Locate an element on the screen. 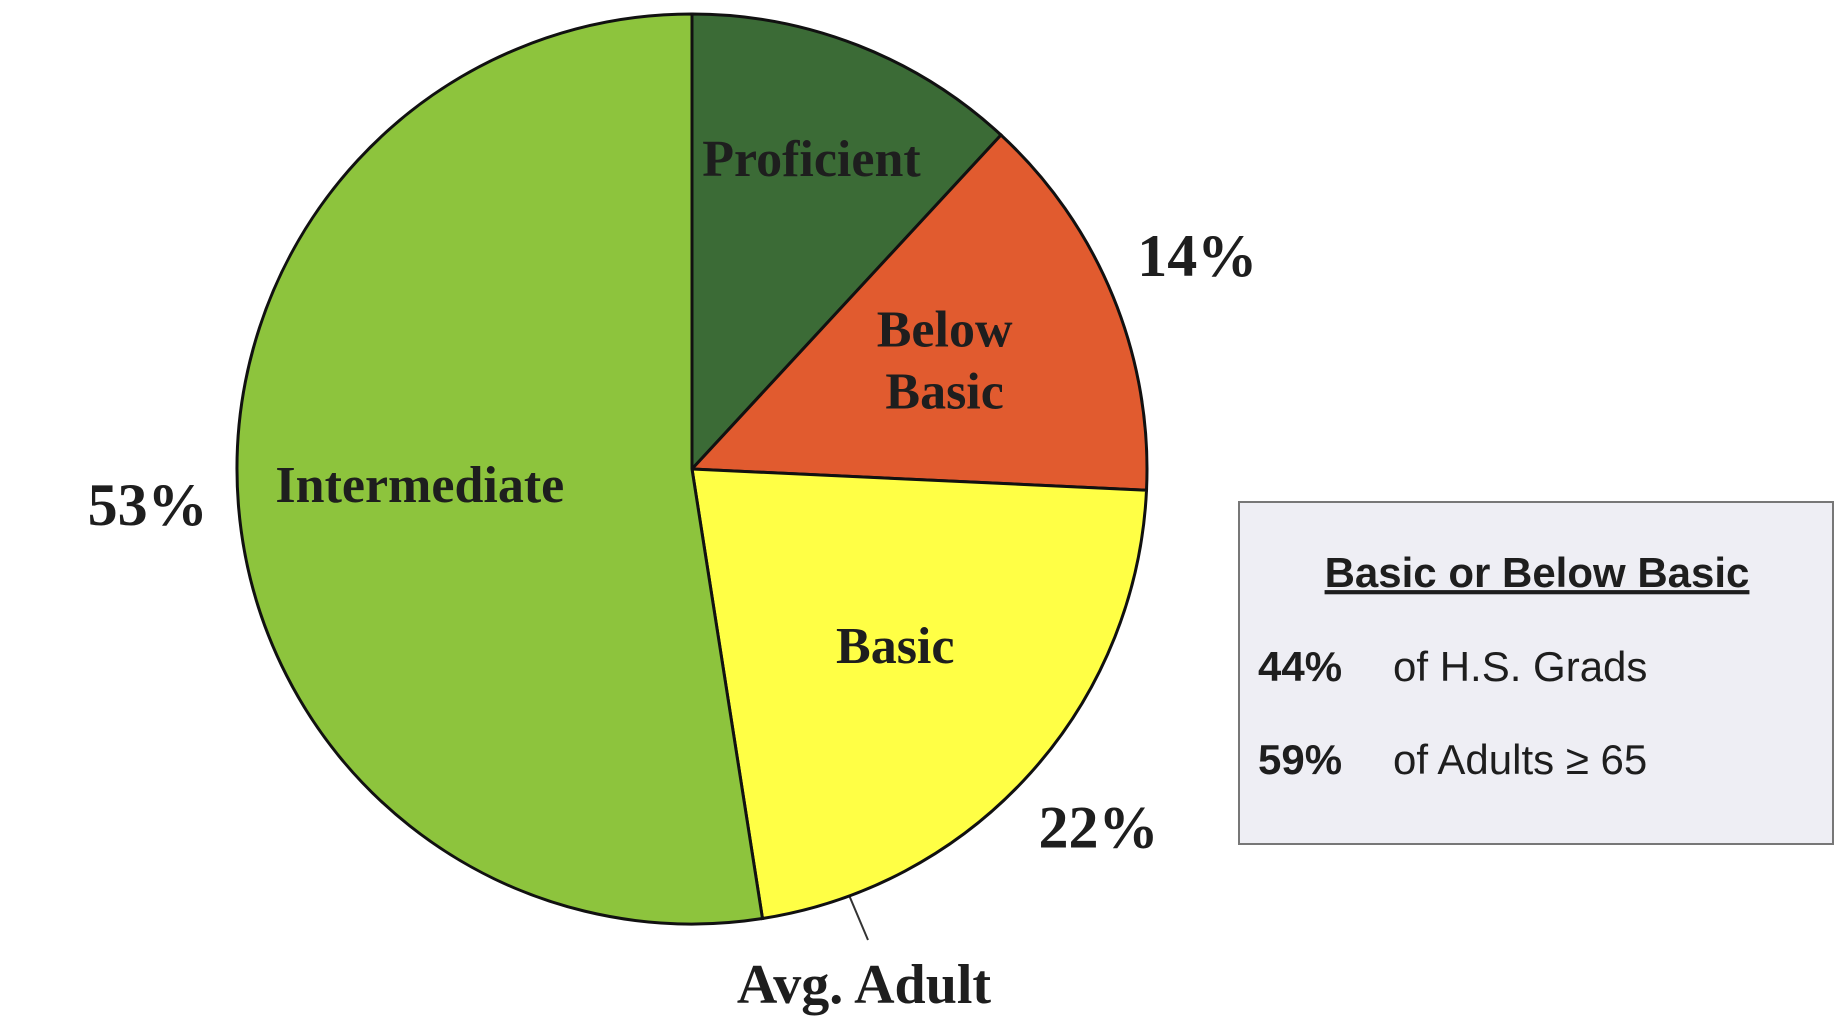 Image resolution: width=1838 pixels, height=1022 pixels. value-label: 53% is located at coordinates (148, 505).